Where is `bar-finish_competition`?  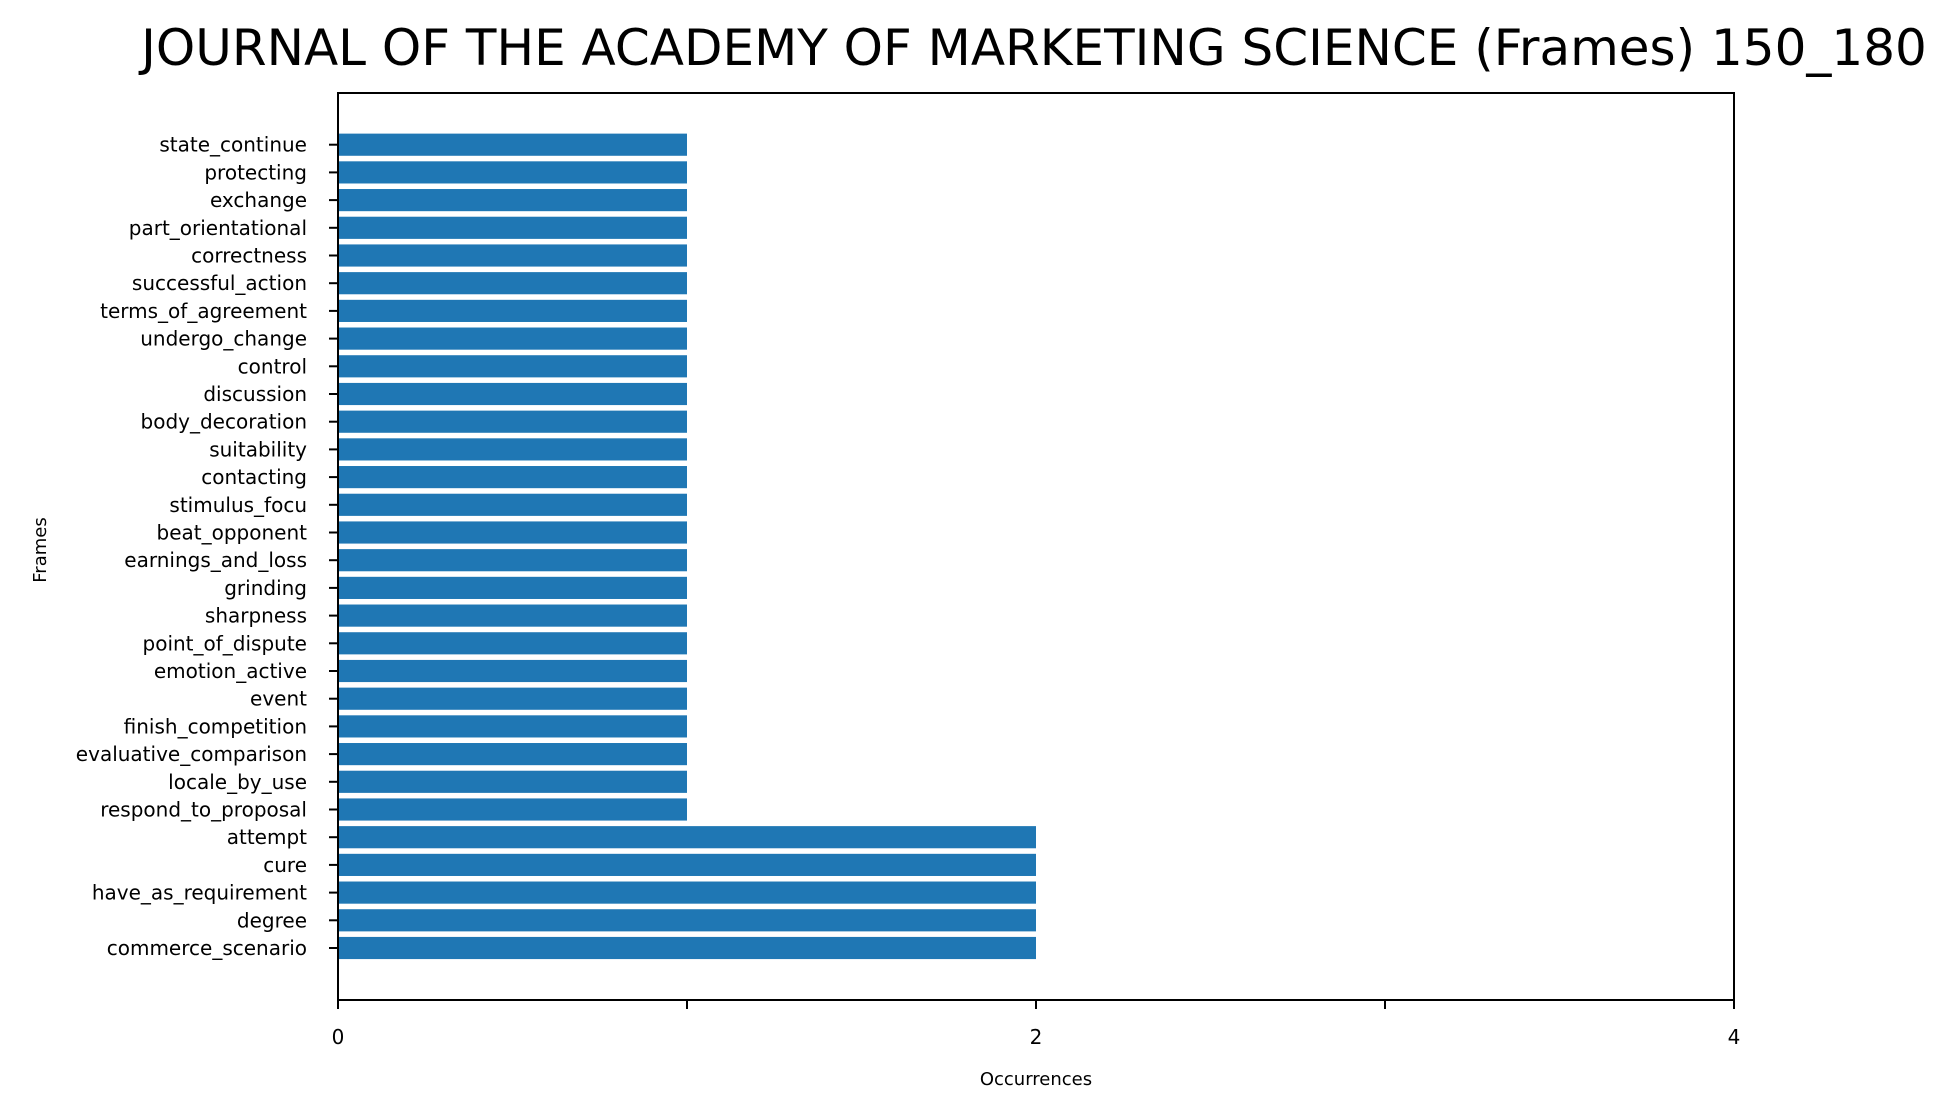 bar-finish_competition is located at coordinates (512, 726).